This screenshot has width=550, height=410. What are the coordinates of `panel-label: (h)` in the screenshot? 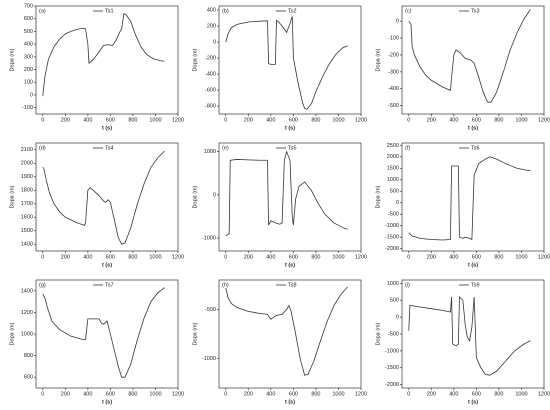 It's located at (225, 285).